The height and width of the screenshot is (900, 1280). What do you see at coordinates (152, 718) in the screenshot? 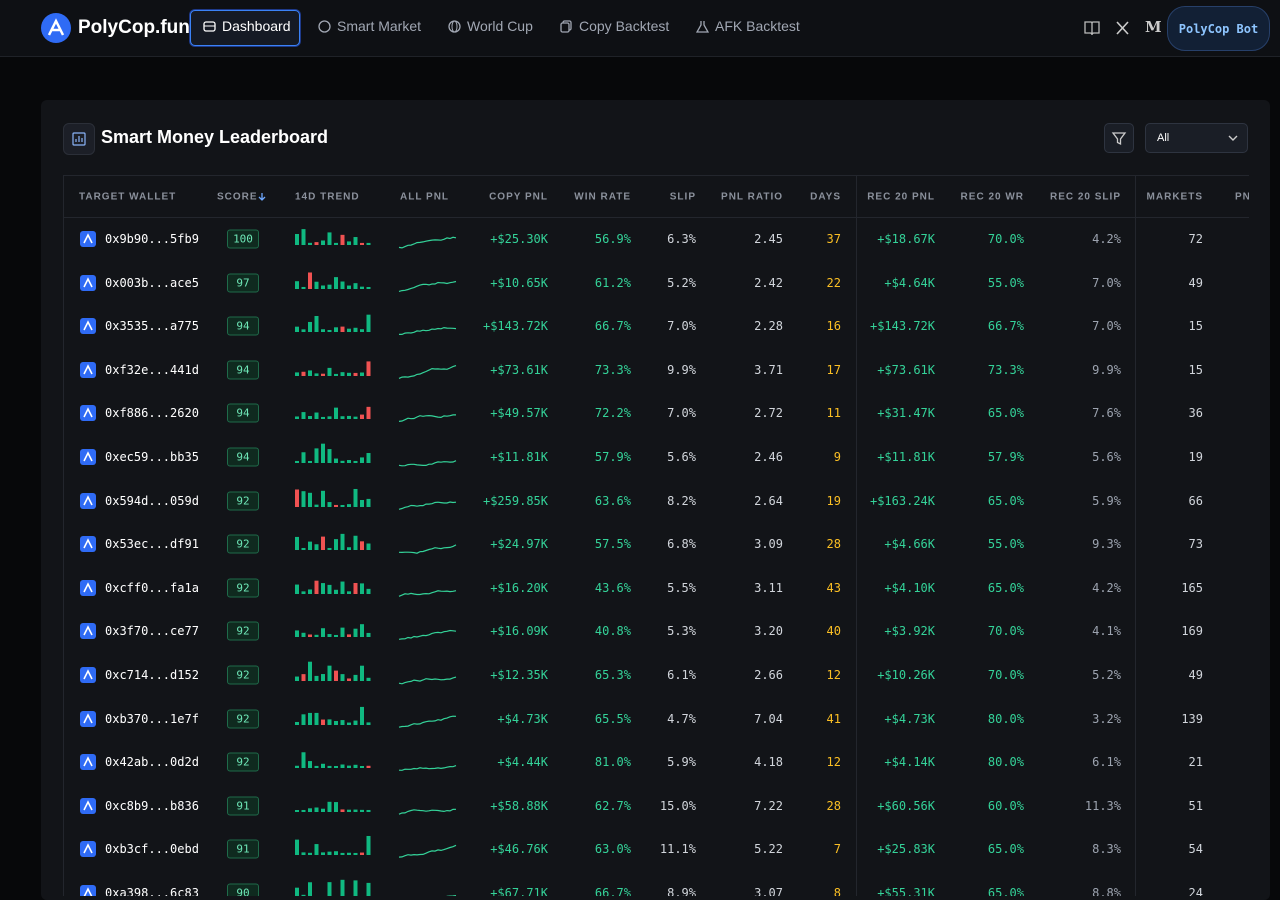
I see `wallet: 0xb370...1e7f` at bounding box center [152, 718].